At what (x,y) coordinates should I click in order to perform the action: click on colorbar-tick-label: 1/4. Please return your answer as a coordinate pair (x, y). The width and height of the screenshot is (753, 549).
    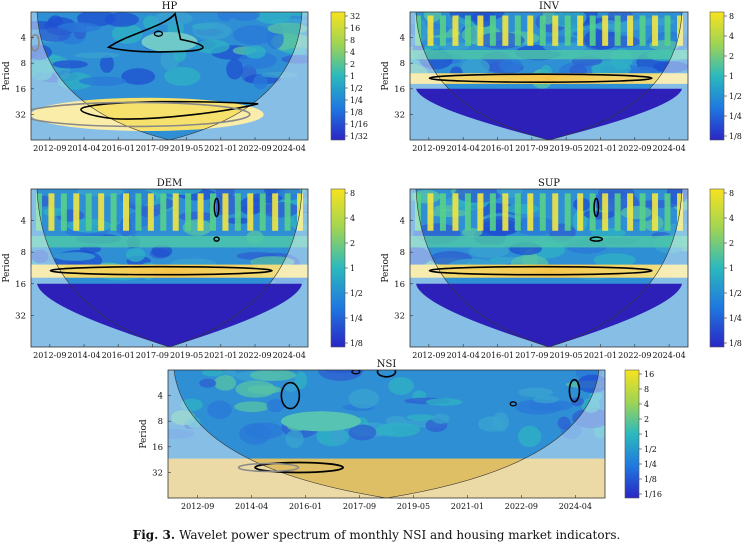
    Looking at the image, I should click on (735, 116).